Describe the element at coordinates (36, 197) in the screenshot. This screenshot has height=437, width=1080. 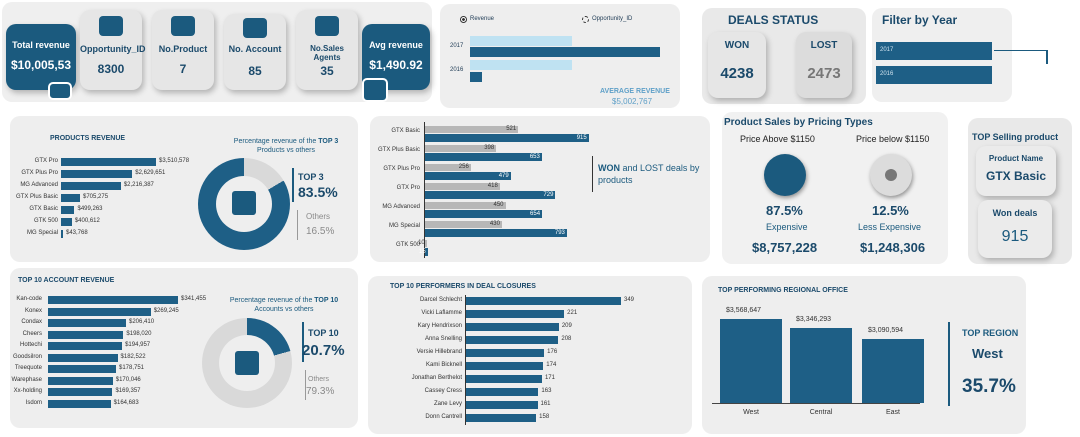
I see `product-name: GTX Plus Basic` at that location.